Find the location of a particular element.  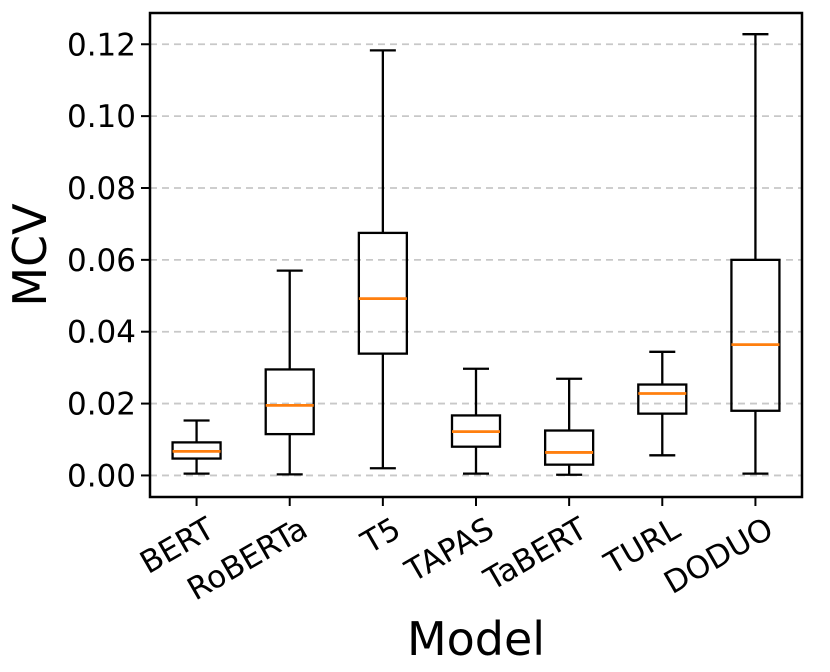

y-tick-label: 0.08 is located at coordinates (101, 189).